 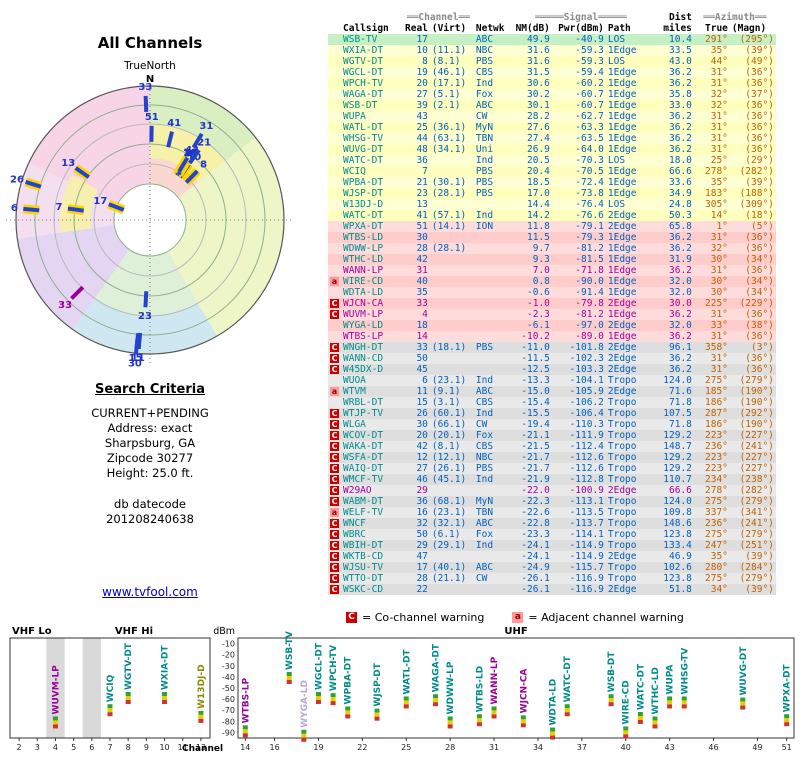 What do you see at coordinates (437, 667) in the screenshot?
I see `station-label: WAGA-DT` at bounding box center [437, 667].